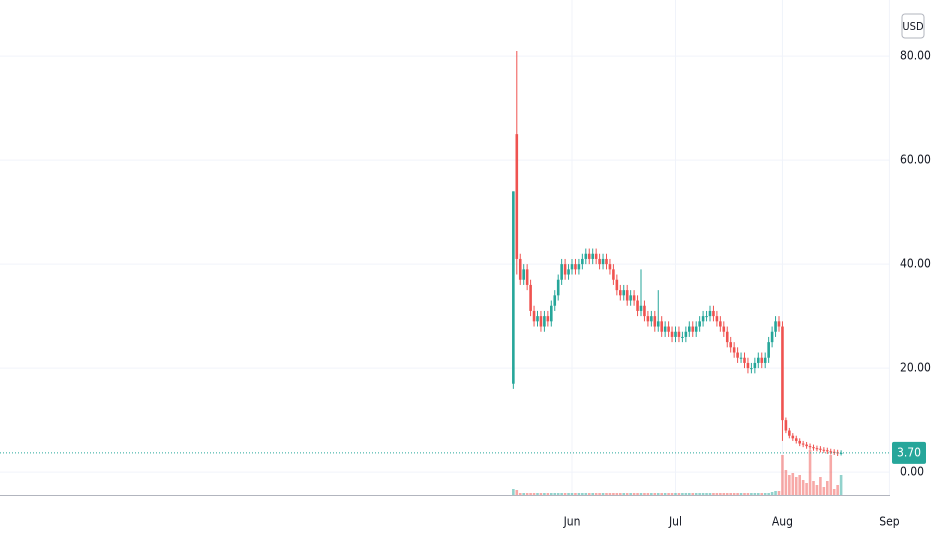 Image resolution: width=932 pixels, height=550 pixels. Describe the element at coordinates (912, 472) in the screenshot. I see `y-tick-label: 0.00` at that location.